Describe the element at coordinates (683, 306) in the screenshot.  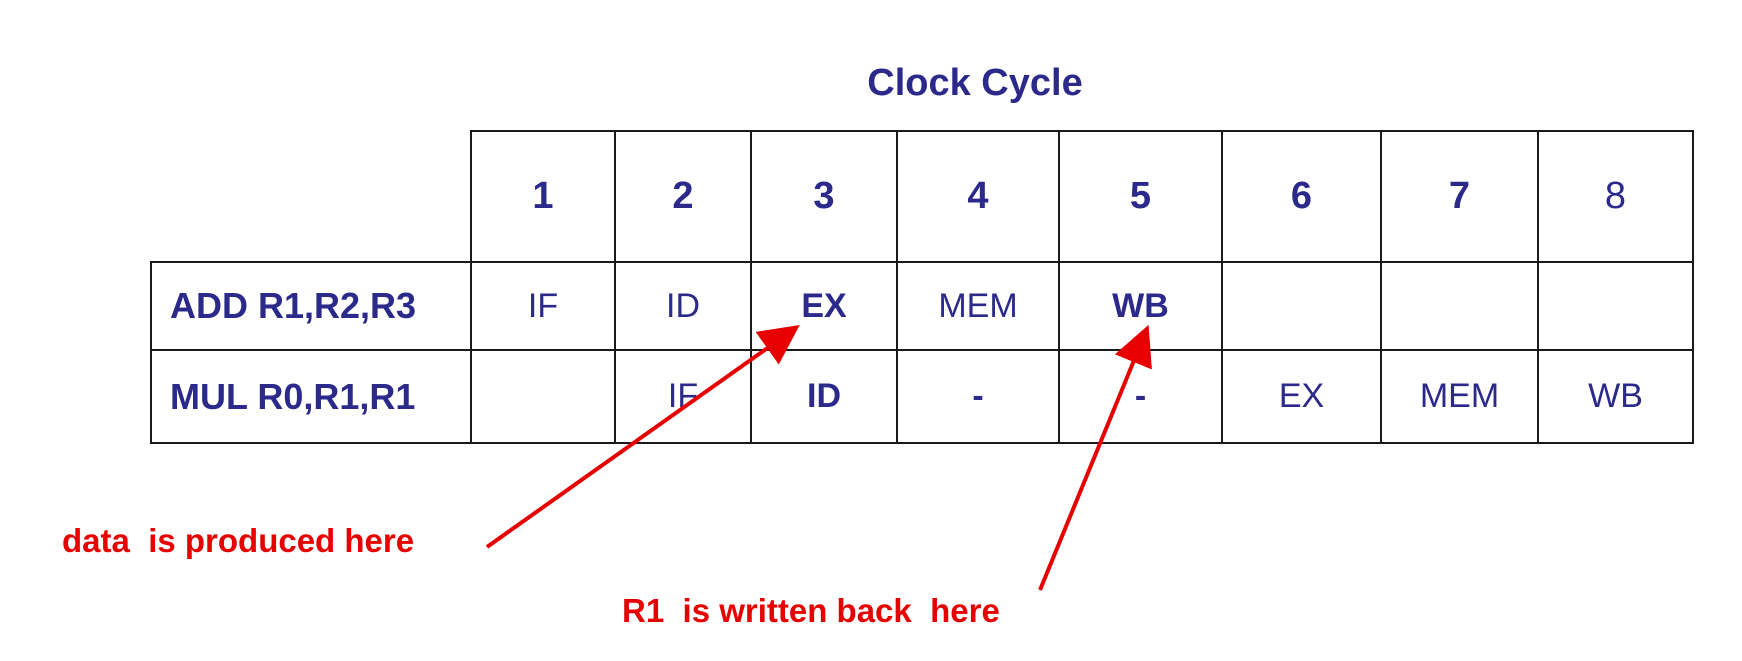
I see `stage-cell: ID` at that location.